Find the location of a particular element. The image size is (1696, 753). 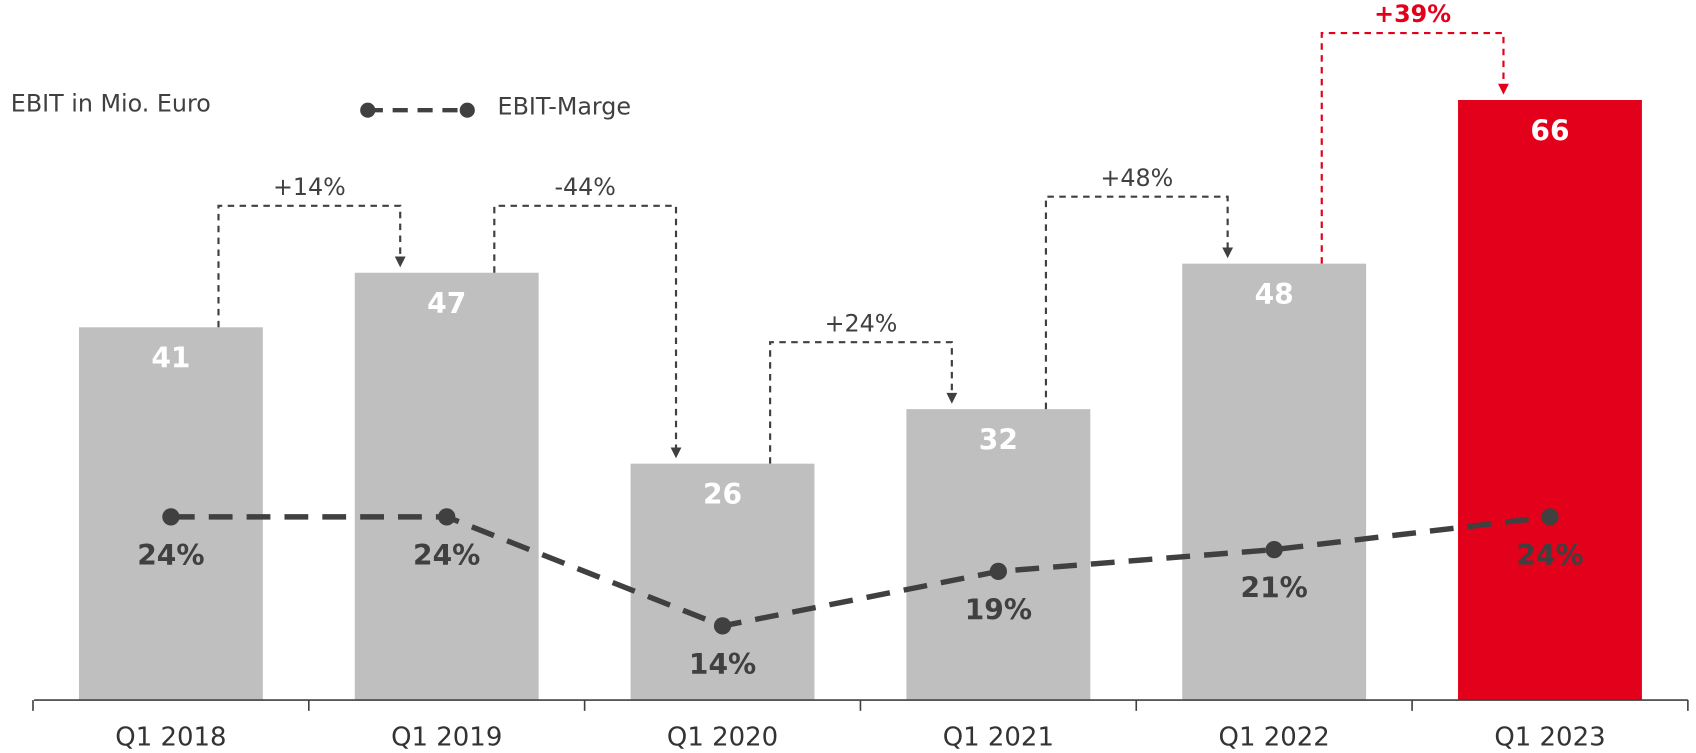

legend: EBIT-Marge is located at coordinates (495, 107).